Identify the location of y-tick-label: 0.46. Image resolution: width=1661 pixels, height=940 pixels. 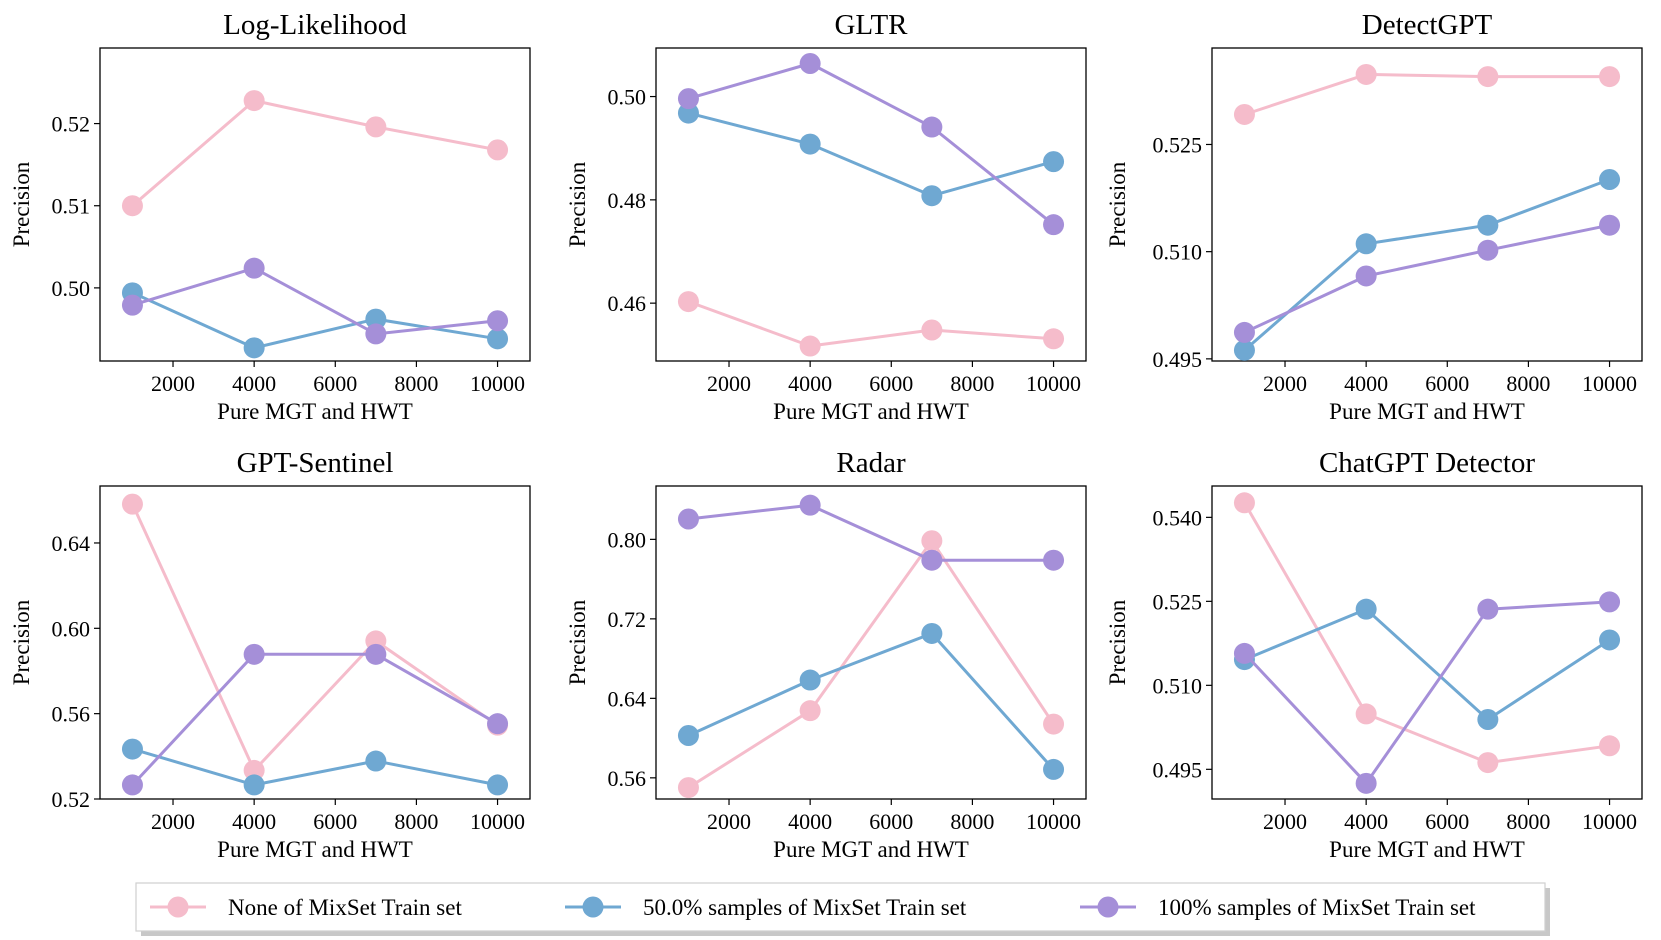
(627, 303).